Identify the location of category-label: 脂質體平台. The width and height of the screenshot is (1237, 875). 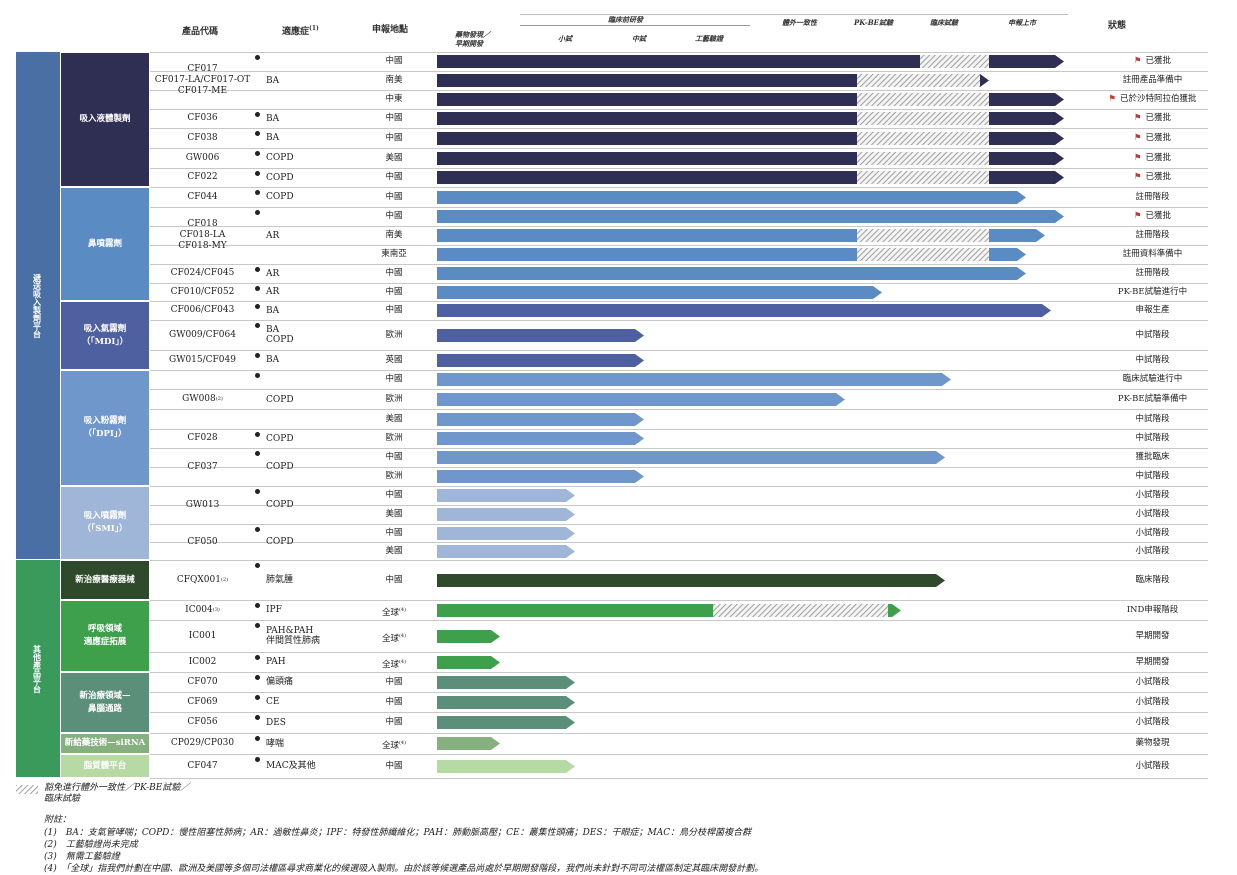
(105, 766).